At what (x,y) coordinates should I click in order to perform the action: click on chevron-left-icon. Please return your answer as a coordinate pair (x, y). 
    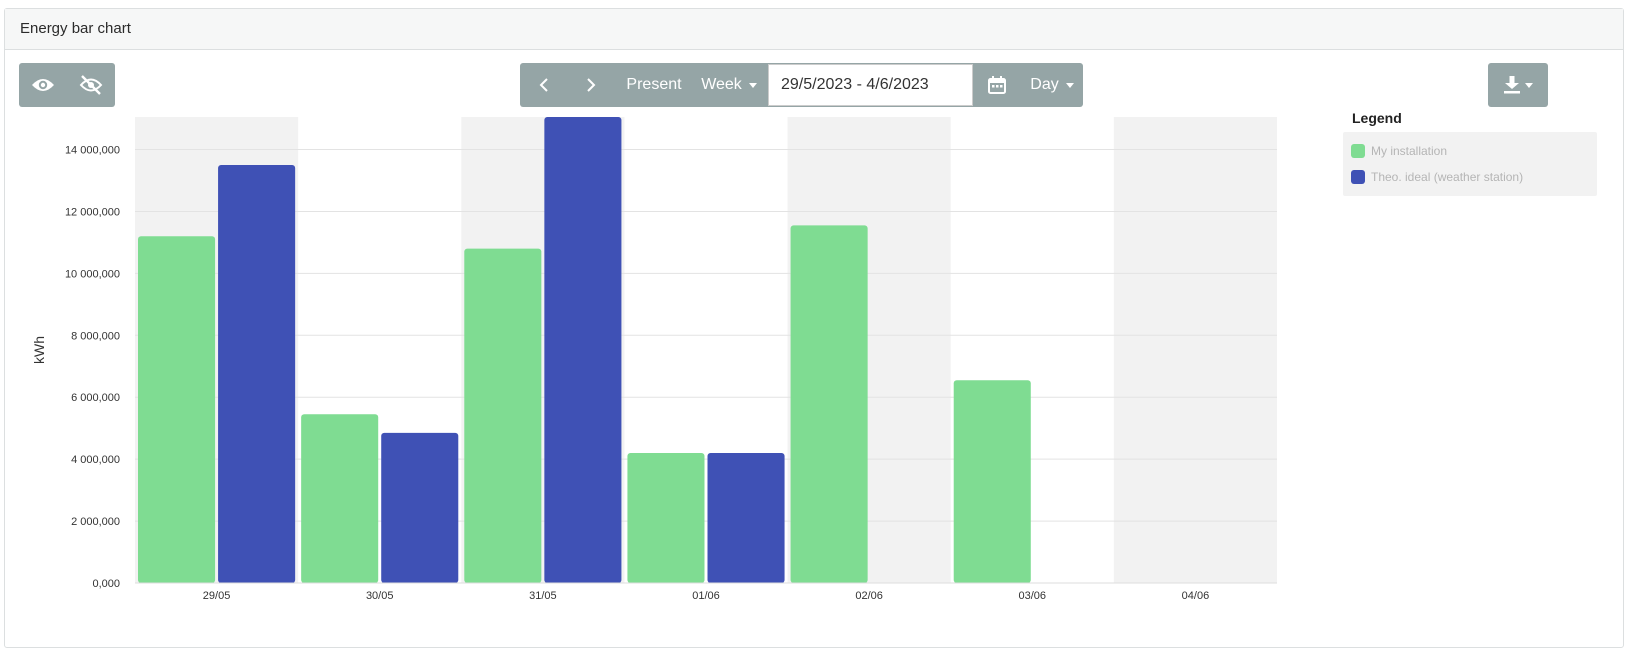
    Looking at the image, I should click on (543, 85).